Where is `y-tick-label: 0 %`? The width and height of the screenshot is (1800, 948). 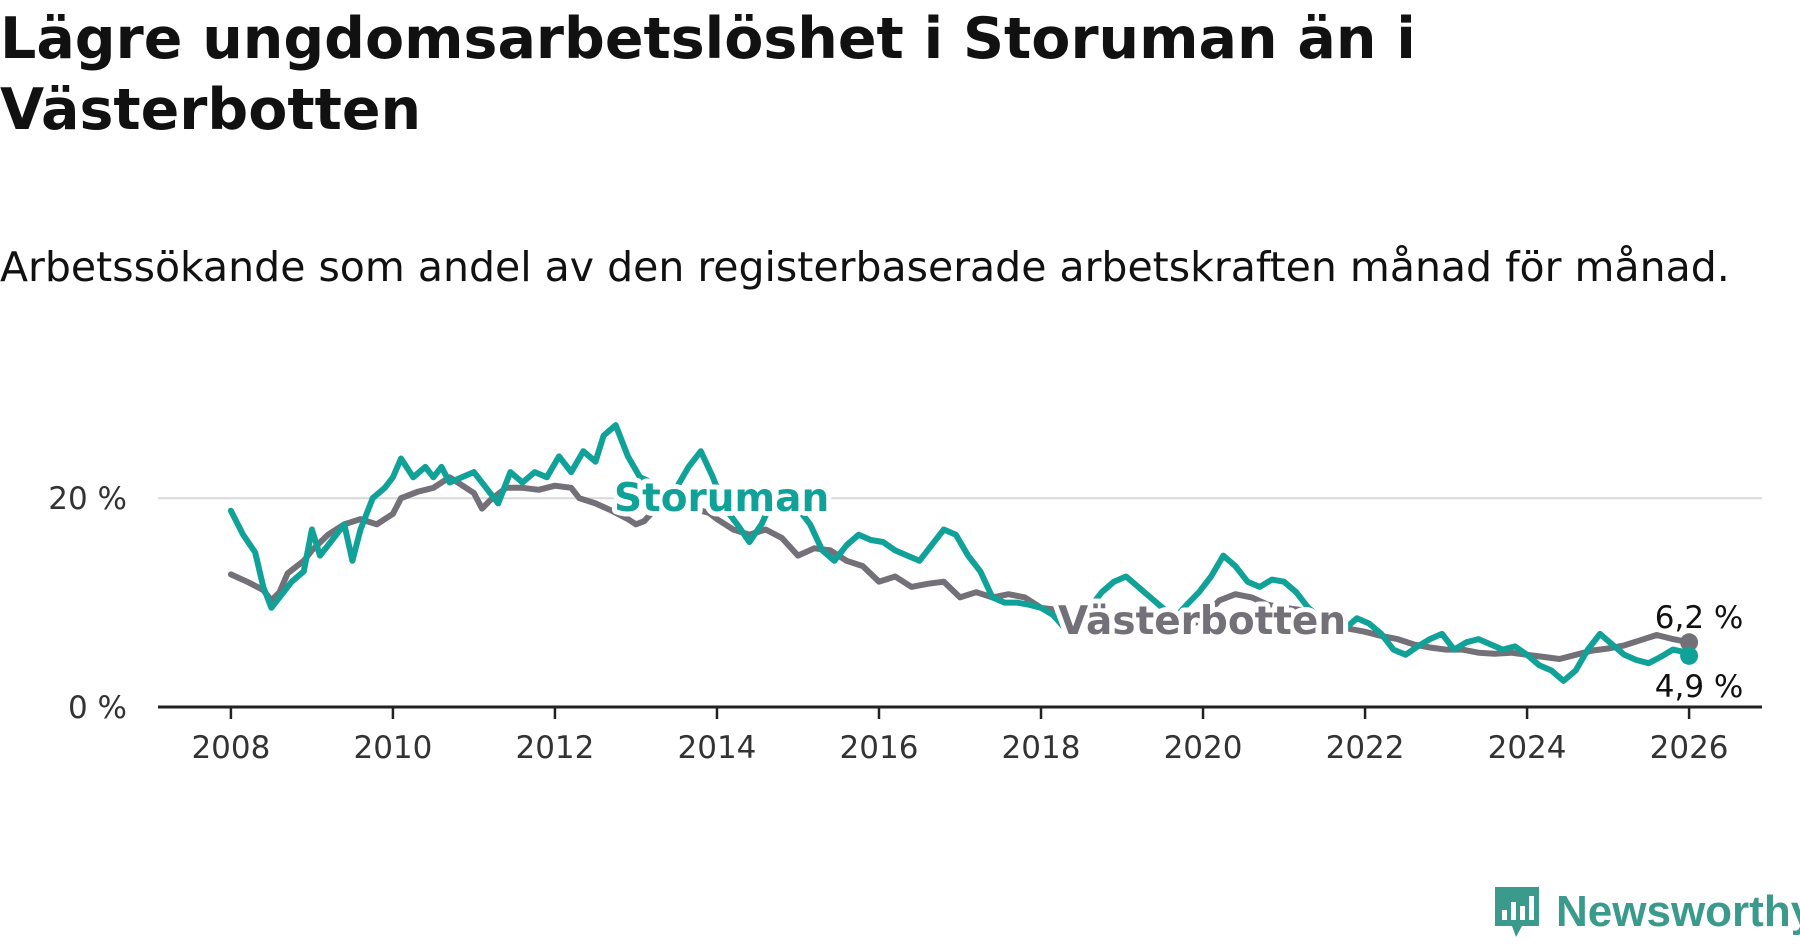
y-tick-label: 0 % is located at coordinates (97, 708).